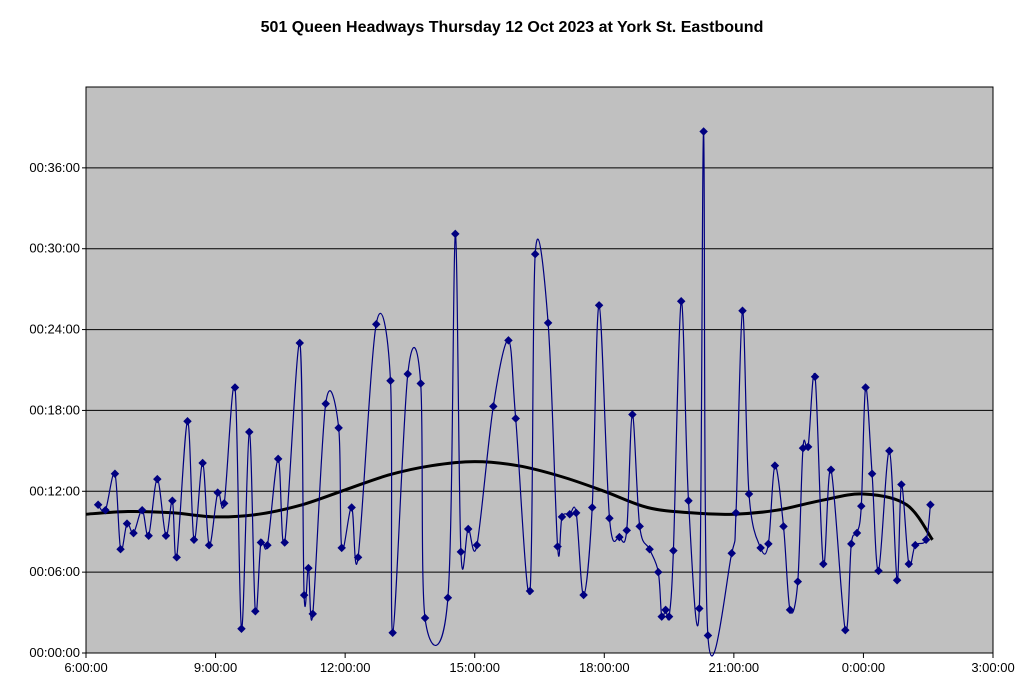  What do you see at coordinates (734, 667) in the screenshot?
I see `x-tick-label: 21:00:00` at bounding box center [734, 667].